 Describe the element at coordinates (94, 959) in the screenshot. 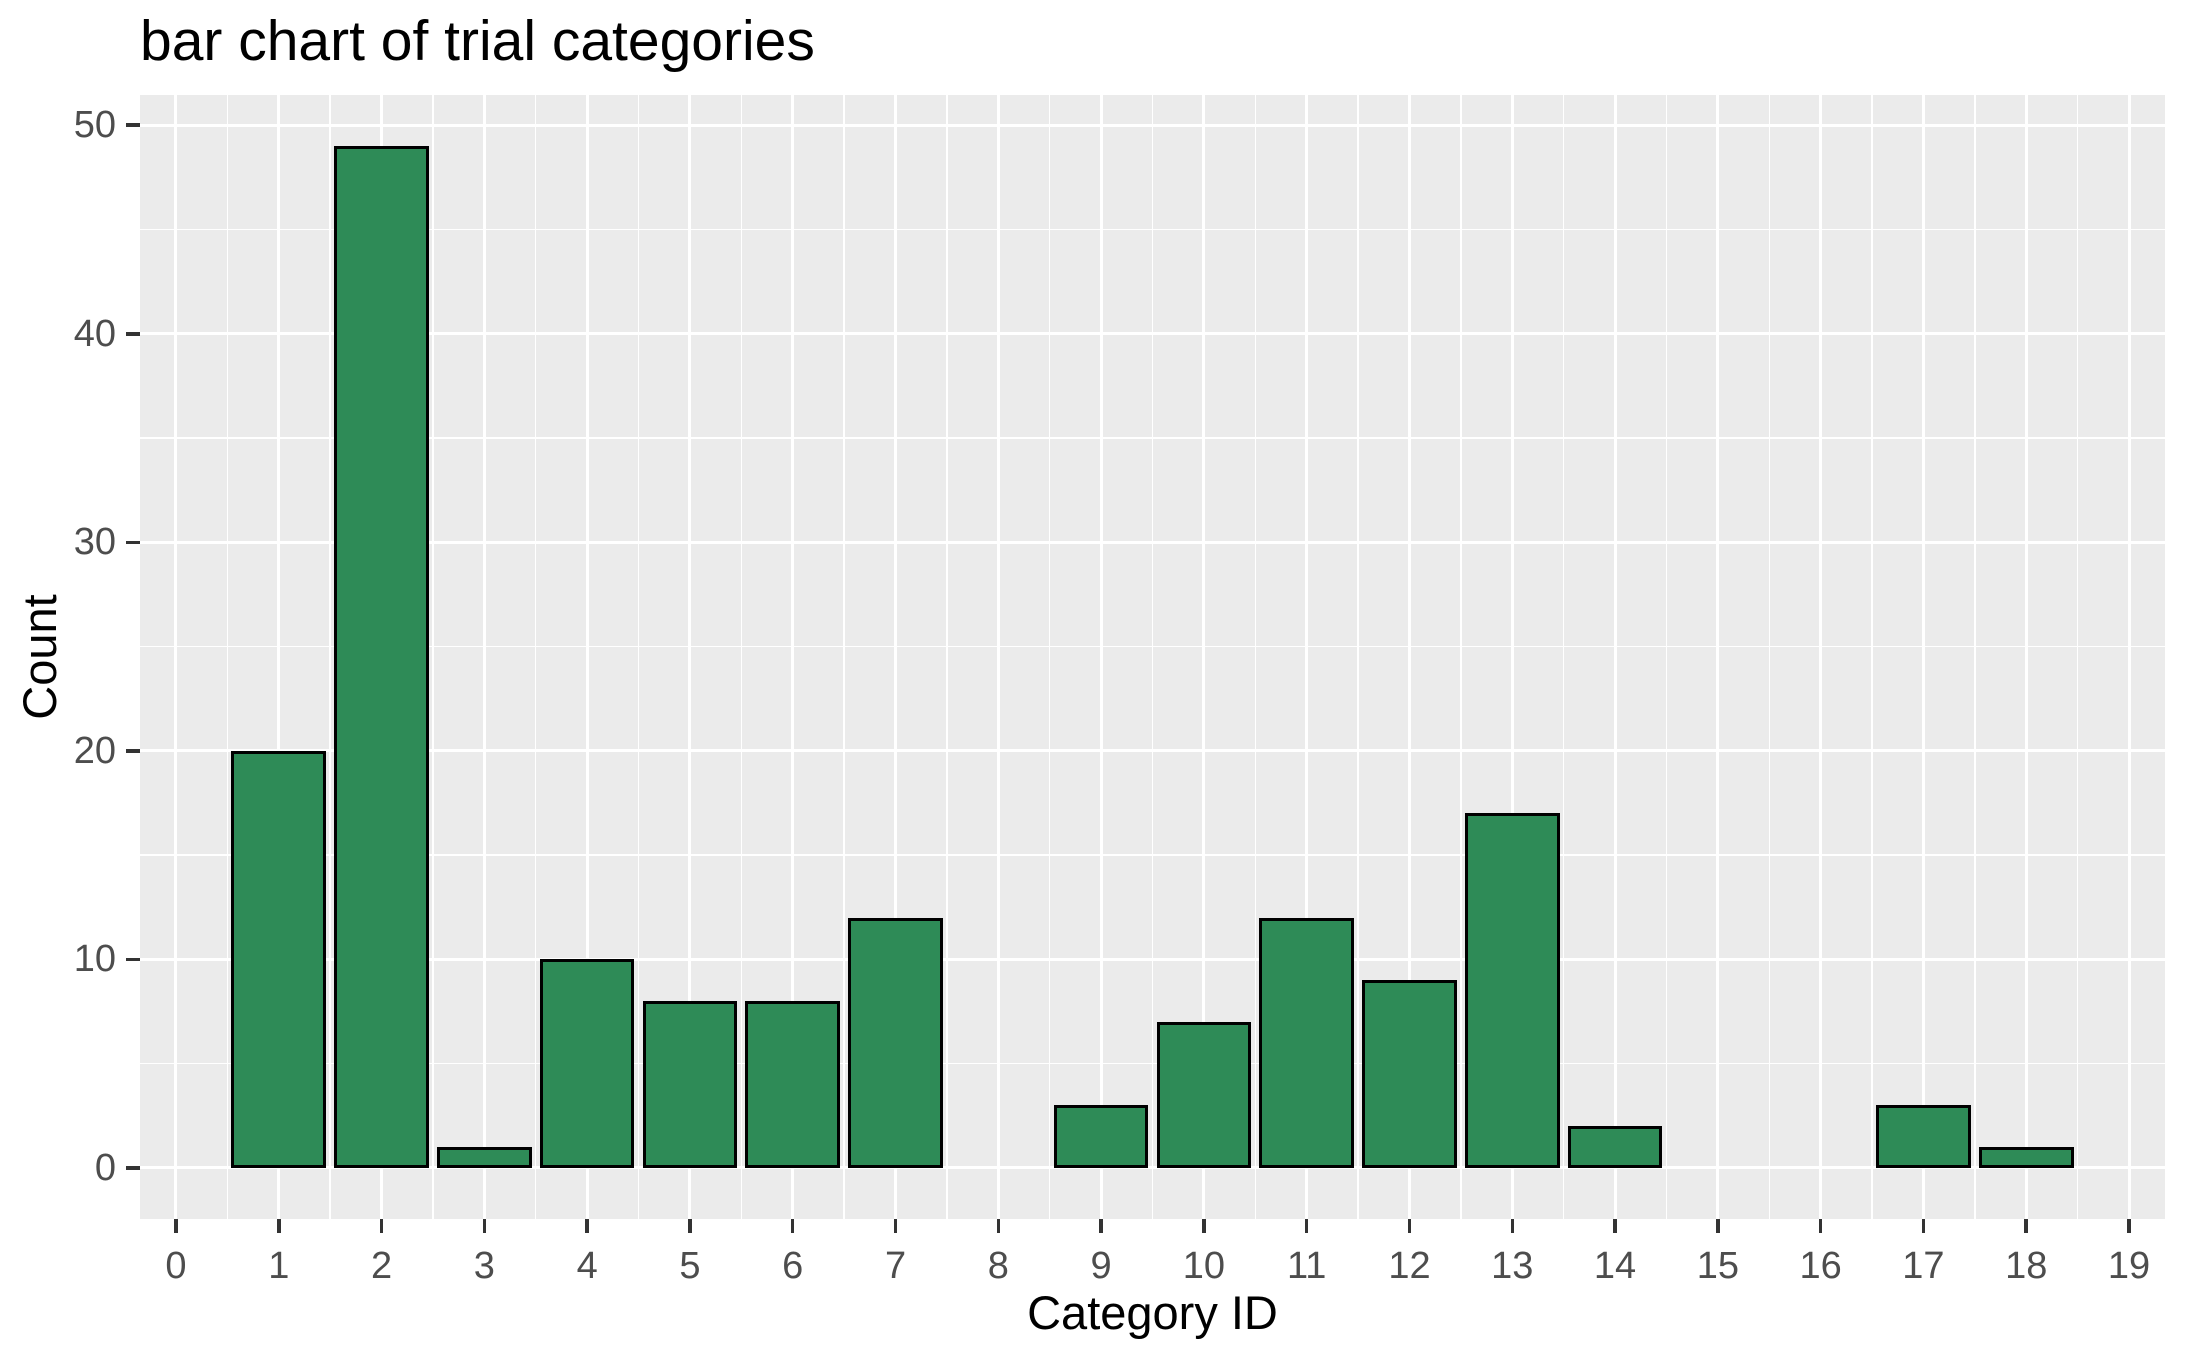

I see `y-tick-label: 10` at that location.